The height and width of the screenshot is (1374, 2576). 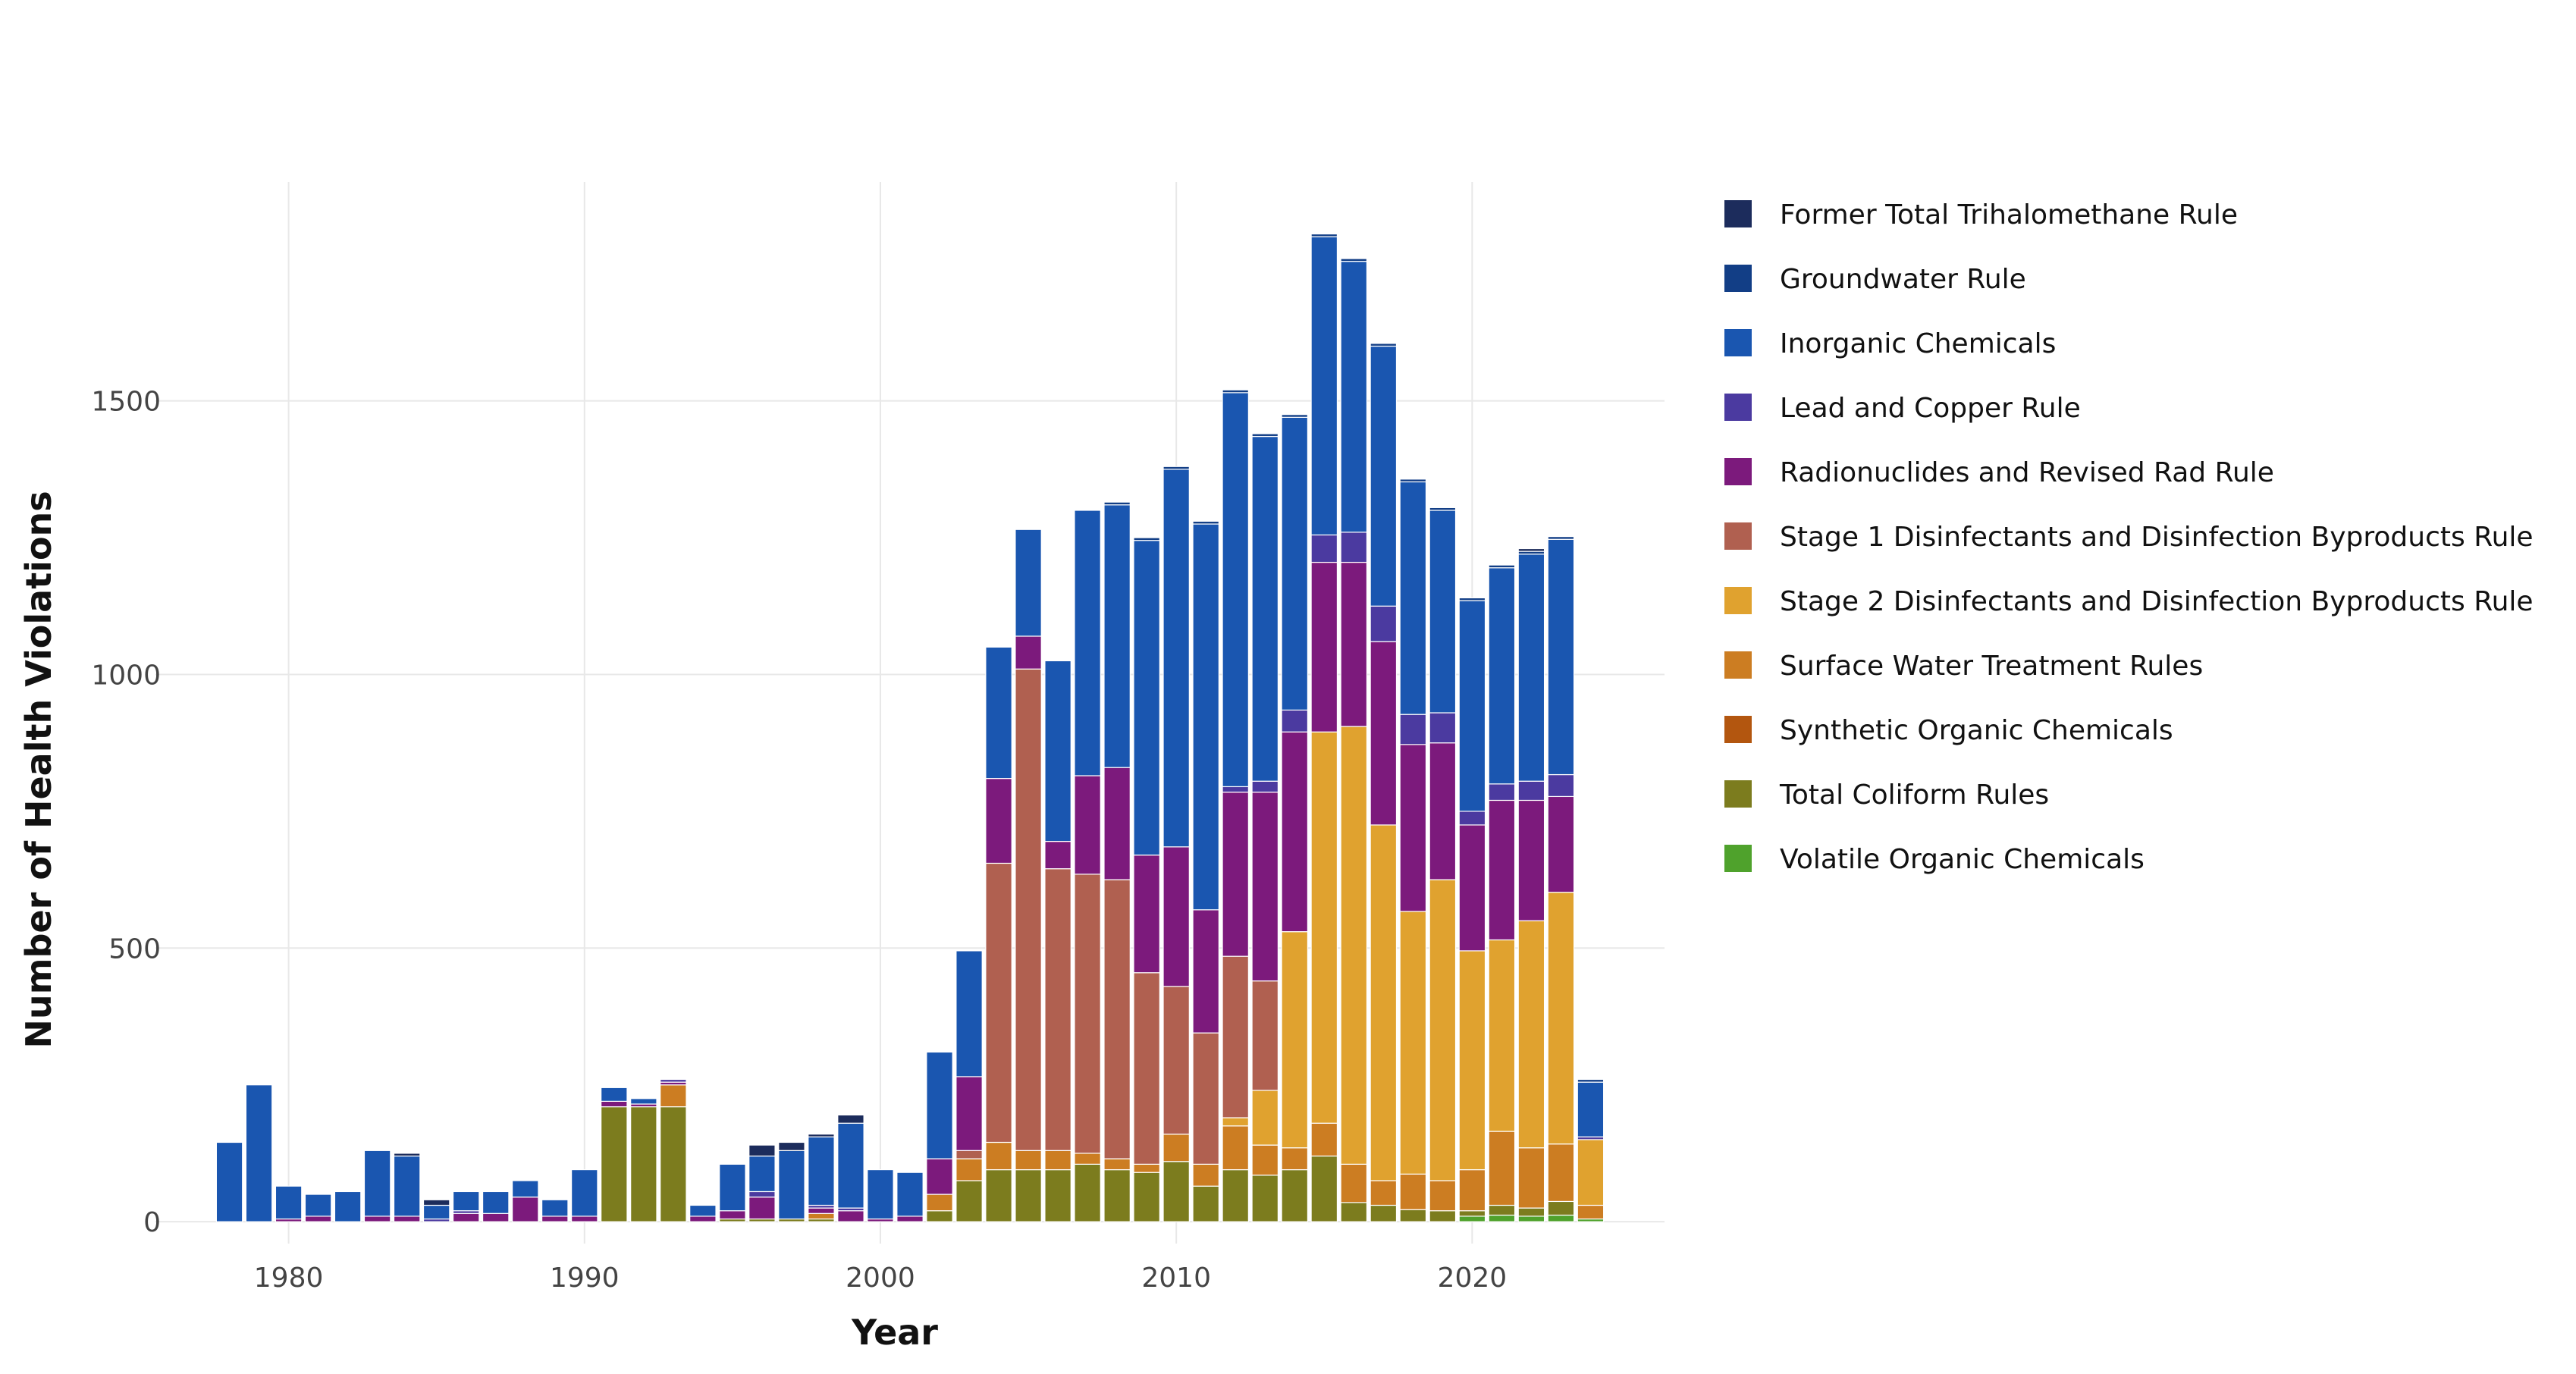 What do you see at coordinates (38, 769) in the screenshot?
I see `y-axis-title: Number of Health Violations` at bounding box center [38, 769].